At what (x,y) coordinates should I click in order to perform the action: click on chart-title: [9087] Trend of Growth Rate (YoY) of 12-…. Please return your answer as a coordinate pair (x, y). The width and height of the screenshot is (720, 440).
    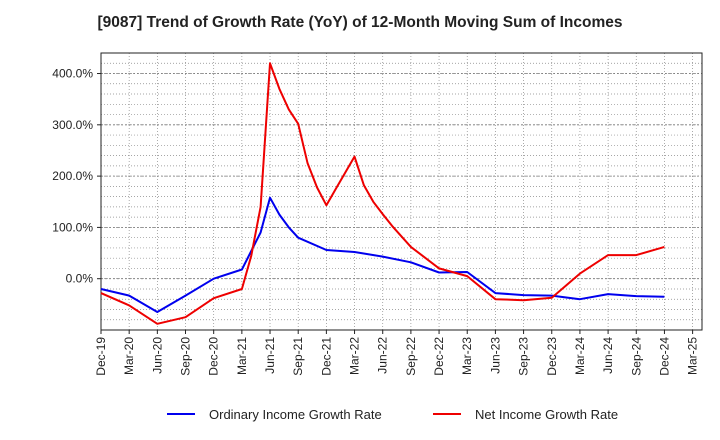
    Looking at the image, I should click on (360, 22).